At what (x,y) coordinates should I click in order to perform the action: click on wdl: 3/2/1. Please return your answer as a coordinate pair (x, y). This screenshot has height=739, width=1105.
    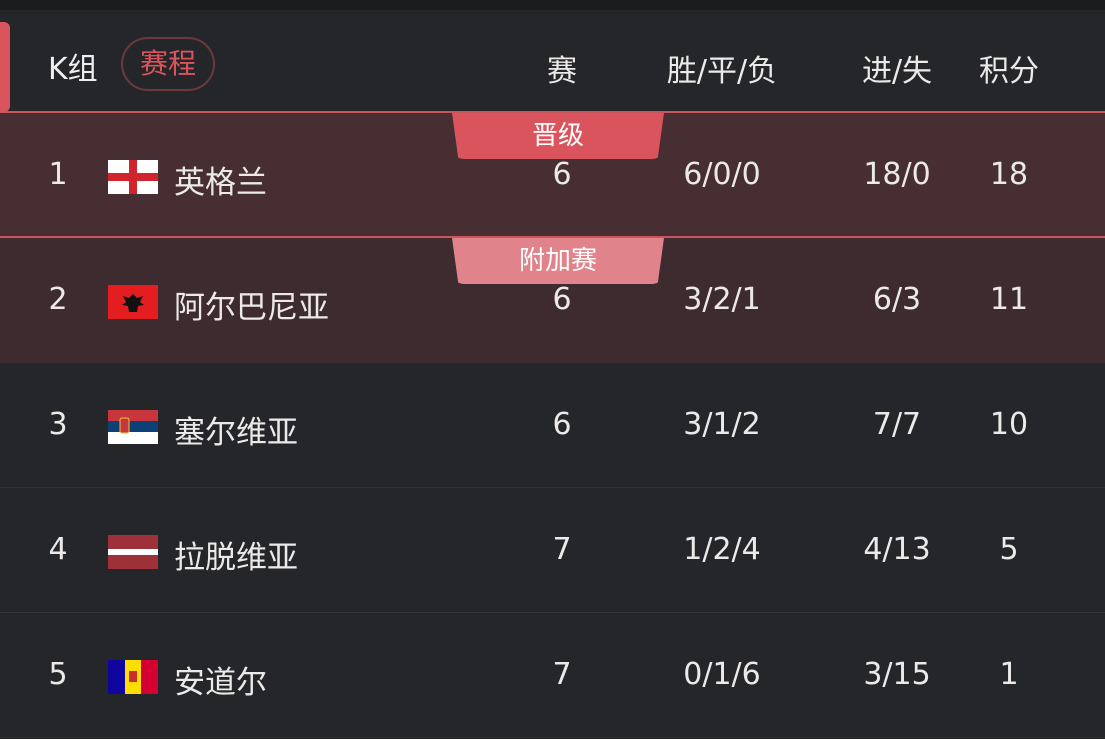
    Looking at the image, I should click on (722, 299).